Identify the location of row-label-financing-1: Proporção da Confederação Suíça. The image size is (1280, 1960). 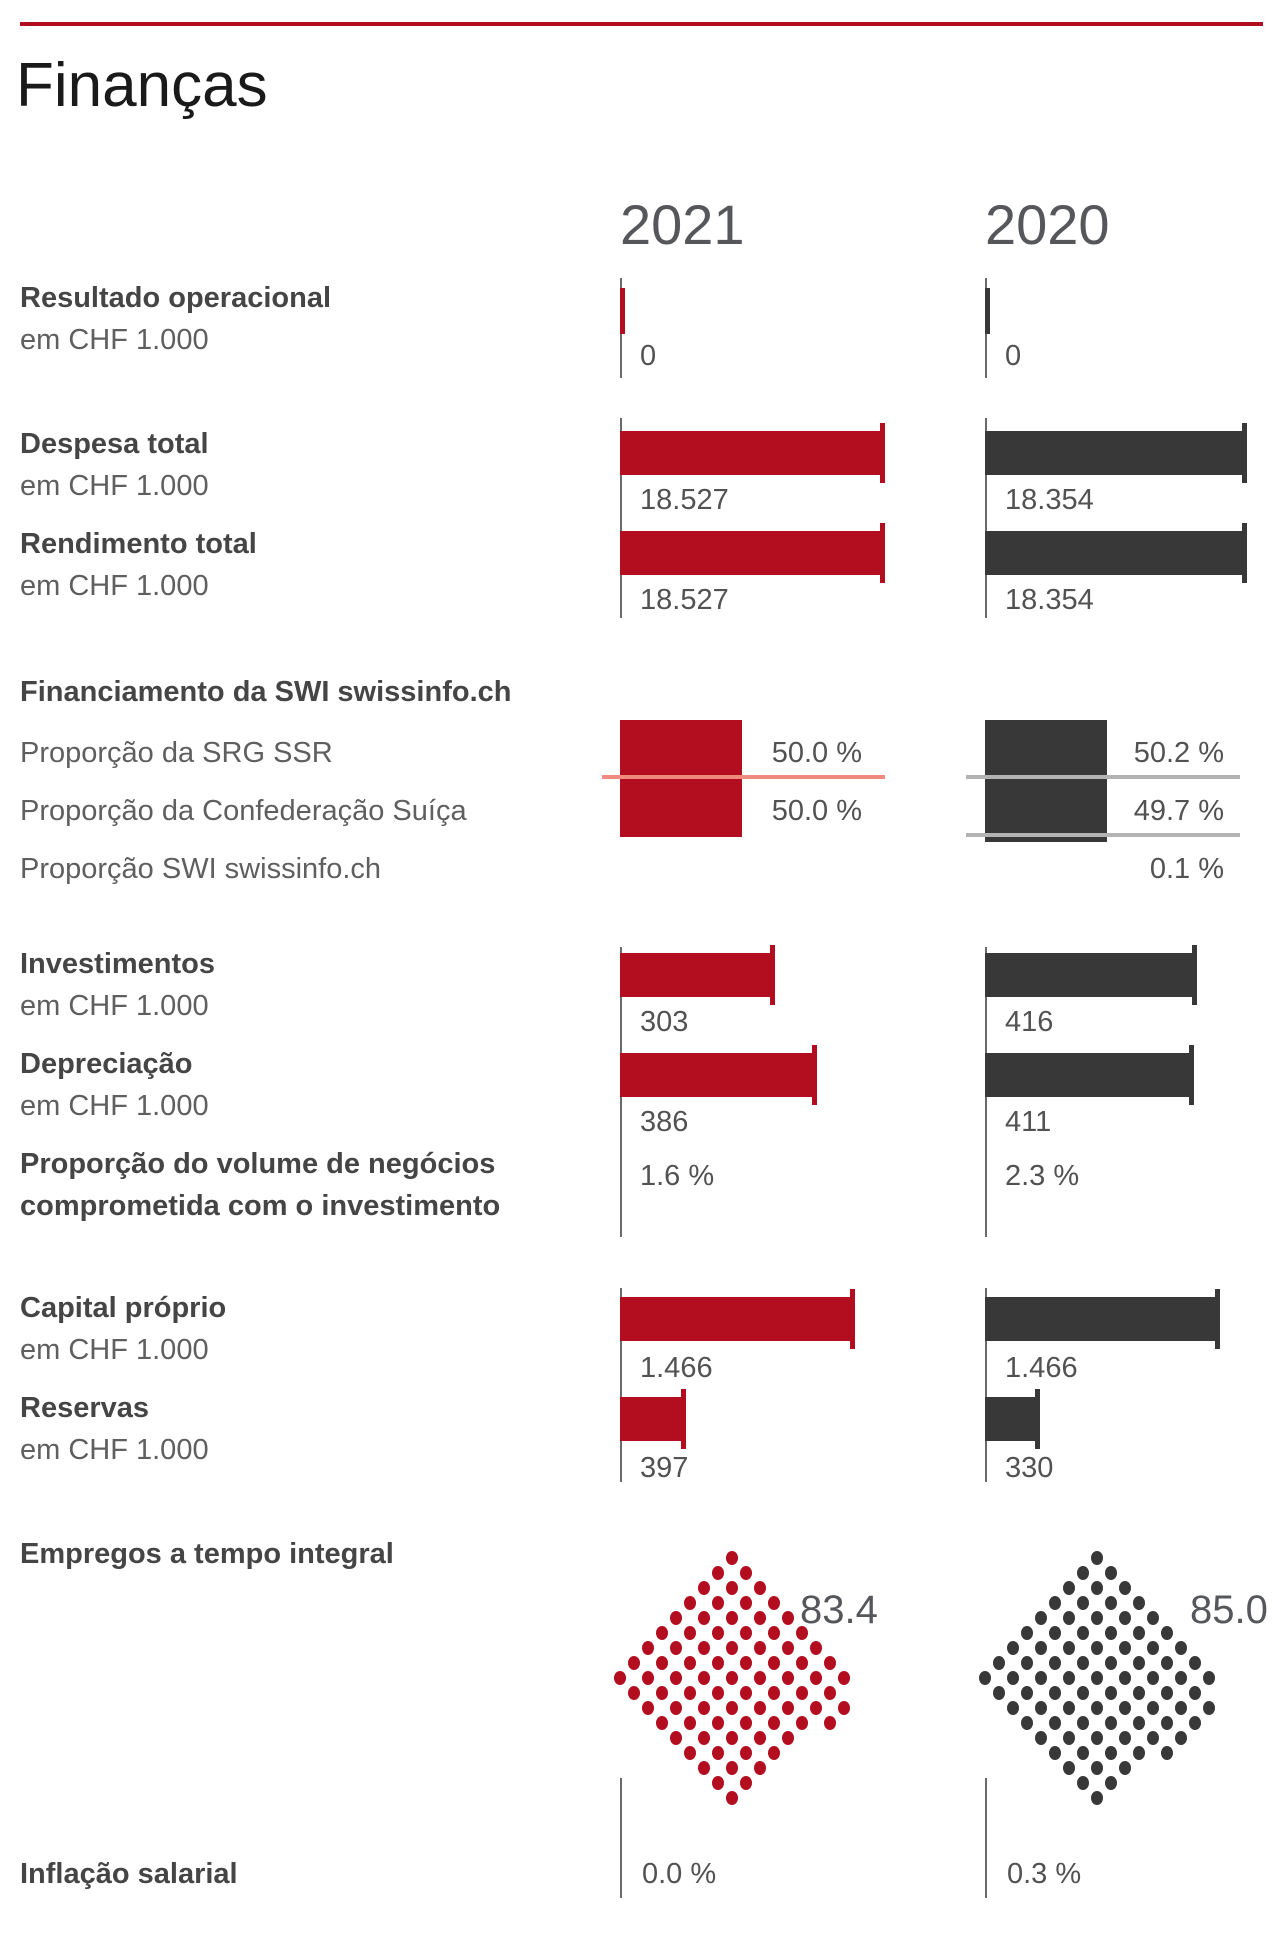
(243, 811).